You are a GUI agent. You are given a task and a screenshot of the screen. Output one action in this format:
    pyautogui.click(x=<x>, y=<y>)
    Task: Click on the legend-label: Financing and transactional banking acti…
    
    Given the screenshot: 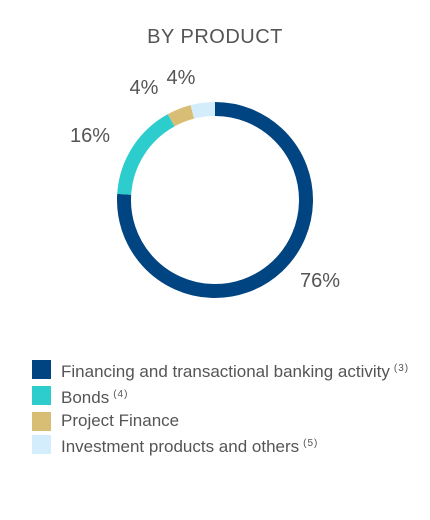 What is the action you would take?
    pyautogui.click(x=235, y=371)
    